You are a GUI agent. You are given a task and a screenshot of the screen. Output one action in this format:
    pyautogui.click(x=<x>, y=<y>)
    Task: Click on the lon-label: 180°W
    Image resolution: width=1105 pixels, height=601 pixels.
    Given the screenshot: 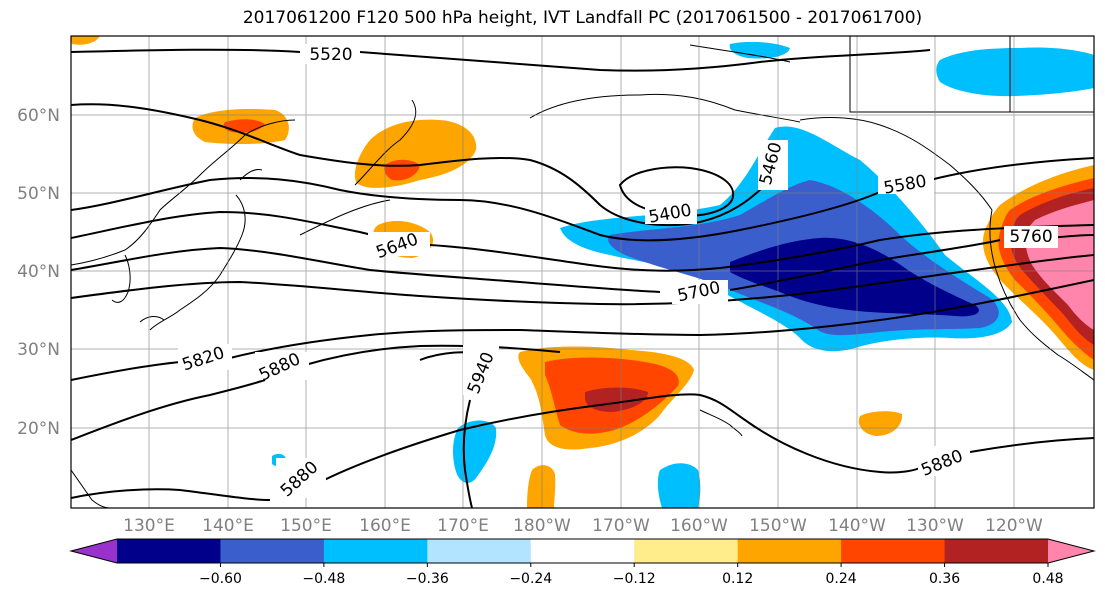 What is the action you would take?
    pyautogui.click(x=542, y=526)
    